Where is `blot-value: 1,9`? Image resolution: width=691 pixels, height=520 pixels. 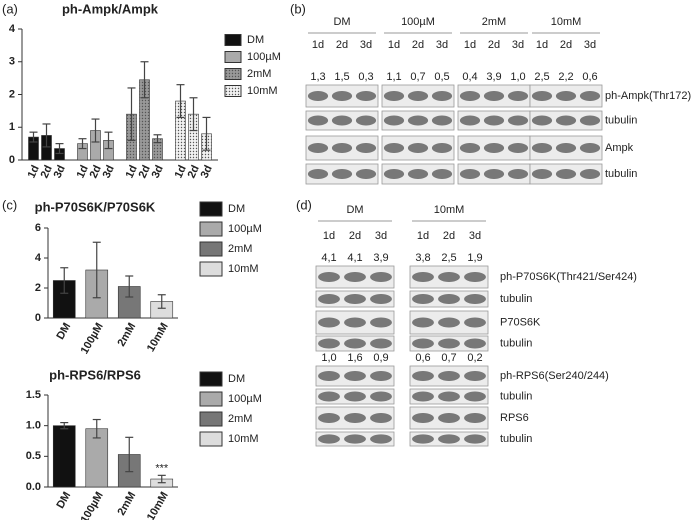
blot-value: 1,9 is located at coordinates (474, 258).